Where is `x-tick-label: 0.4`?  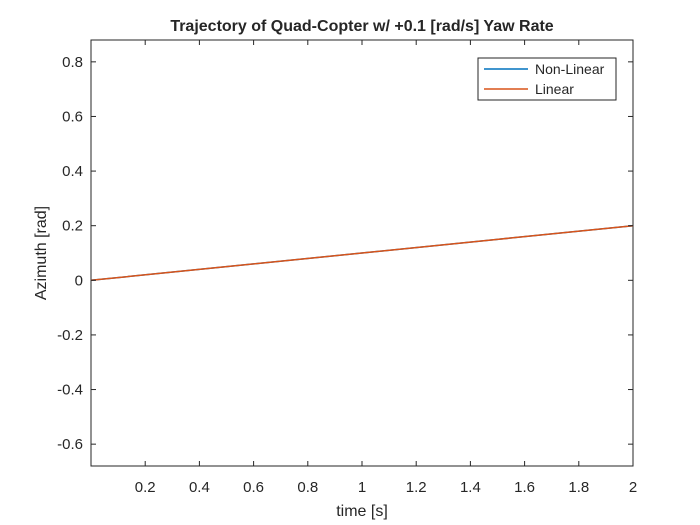
x-tick-label: 0.4 is located at coordinates (199, 487).